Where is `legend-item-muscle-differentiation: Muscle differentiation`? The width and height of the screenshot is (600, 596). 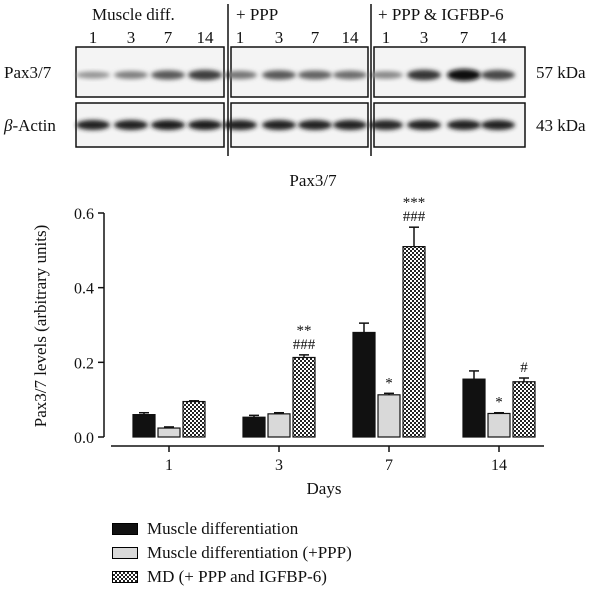
legend-item-muscle-differentiation: Muscle differentiation is located at coordinates (232, 529).